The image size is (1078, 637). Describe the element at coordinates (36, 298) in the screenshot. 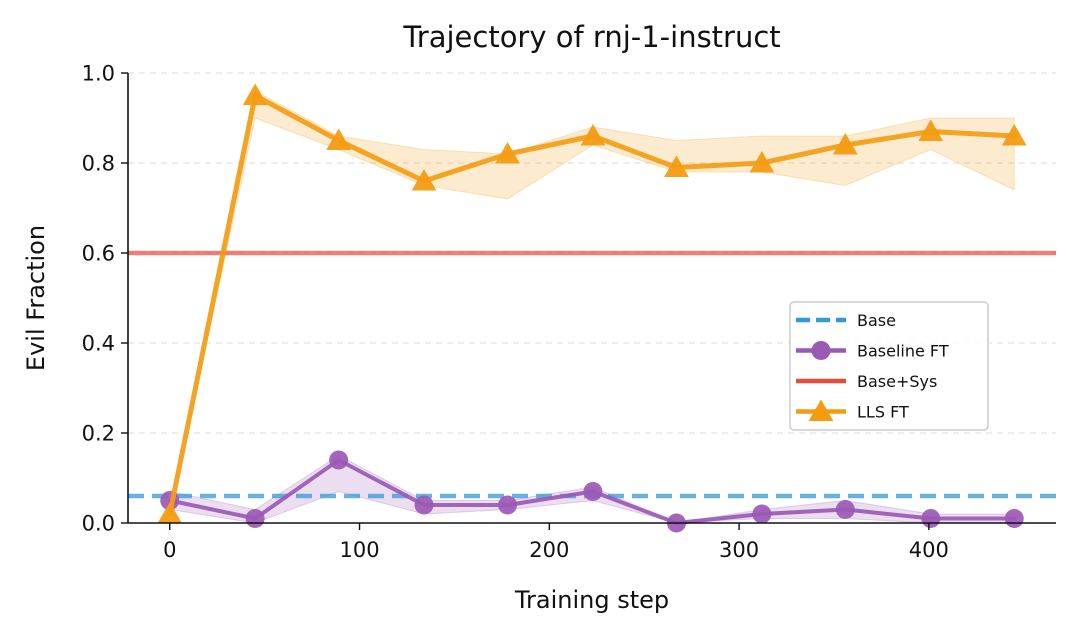

I see `y-axis-label: Evil Fraction` at that location.